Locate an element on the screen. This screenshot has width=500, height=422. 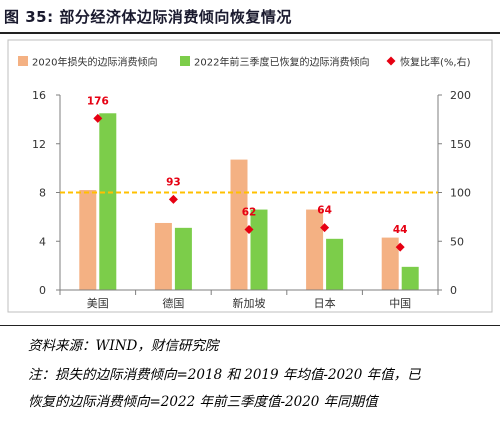
y-right-tick-label-3: 150 is located at coordinates (460, 144).